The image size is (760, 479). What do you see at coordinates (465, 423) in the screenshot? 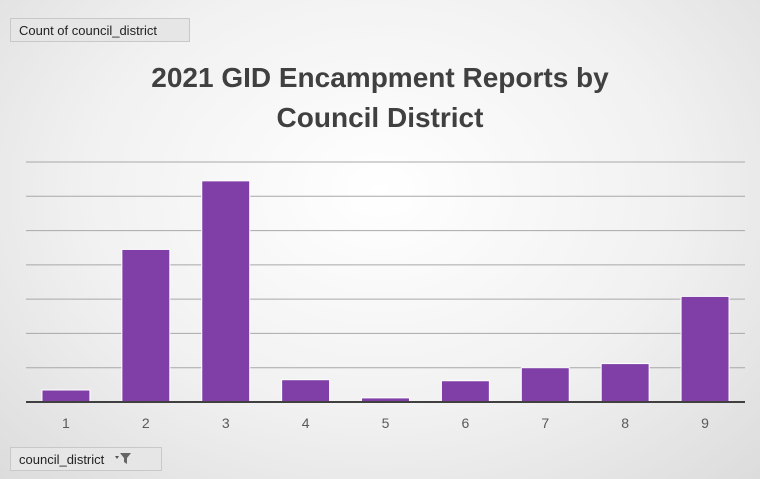
I see `x-tick-label: 6` at bounding box center [465, 423].